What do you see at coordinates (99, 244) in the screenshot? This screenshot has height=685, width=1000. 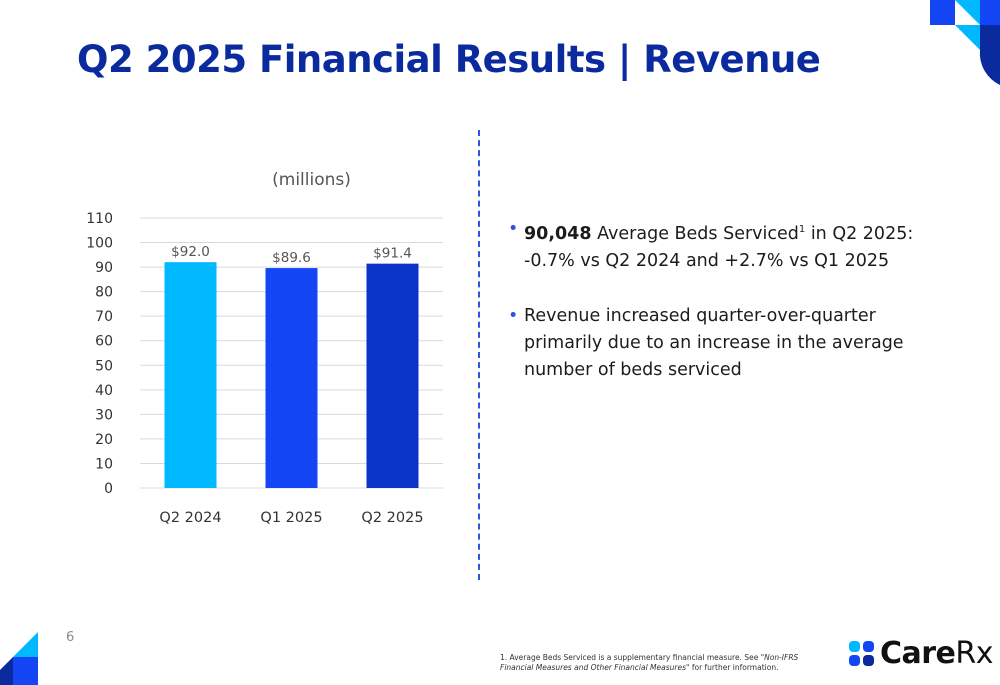 I see `y-tick-label: 100` at bounding box center [99, 244].